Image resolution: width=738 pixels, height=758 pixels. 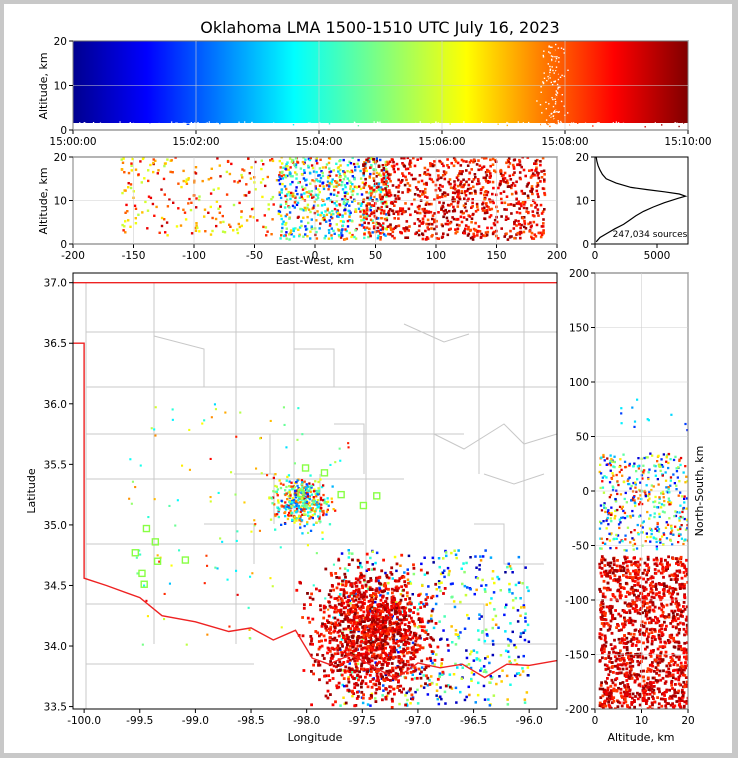 I want to click on x-tick-label: -150, so click(x=134, y=256).